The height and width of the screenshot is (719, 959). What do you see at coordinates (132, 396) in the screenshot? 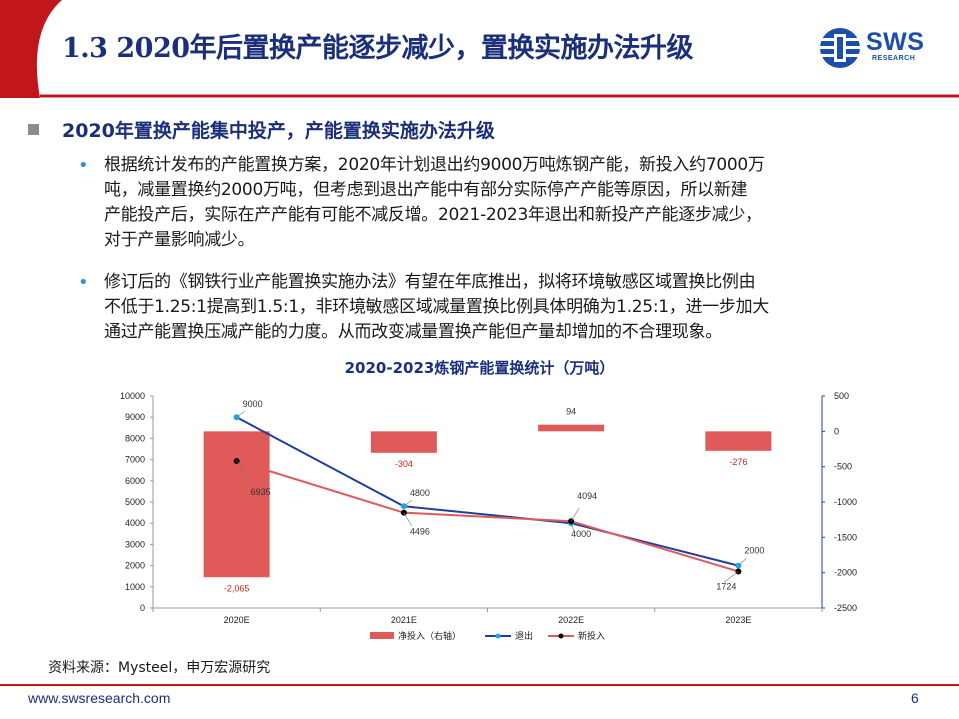
I see `left-tick-label: 10000` at bounding box center [132, 396].